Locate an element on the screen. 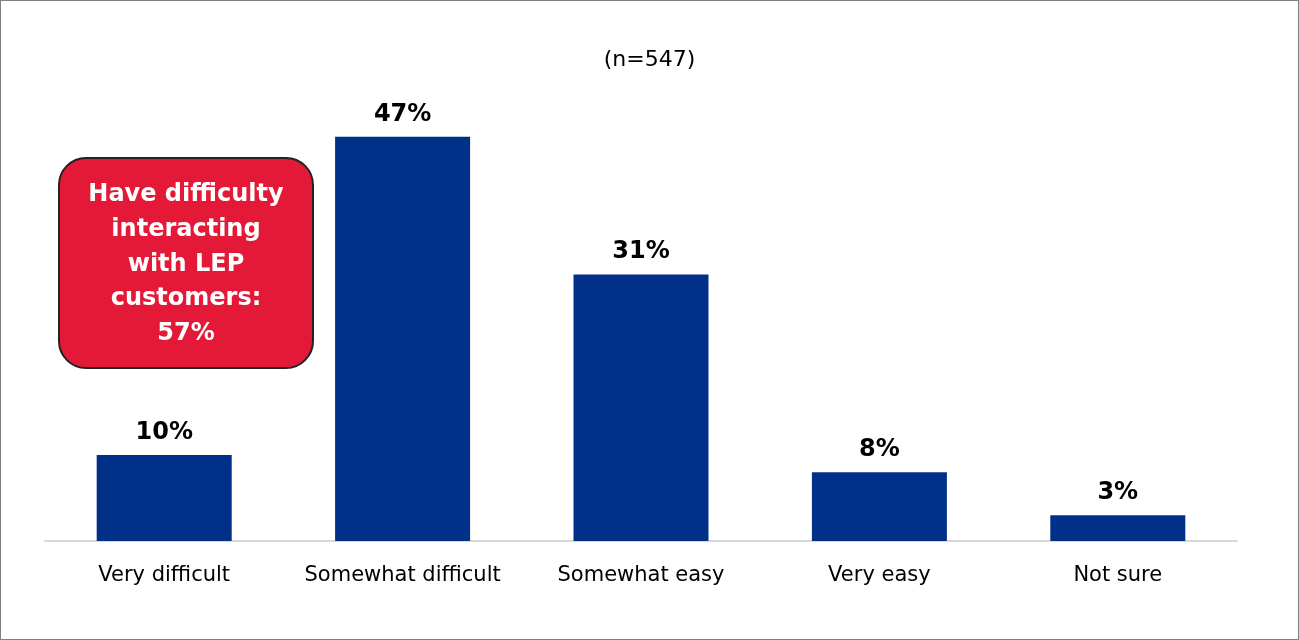 Image resolution: width=1299 pixels, height=640 pixels. data-label: 10% is located at coordinates (164, 431).